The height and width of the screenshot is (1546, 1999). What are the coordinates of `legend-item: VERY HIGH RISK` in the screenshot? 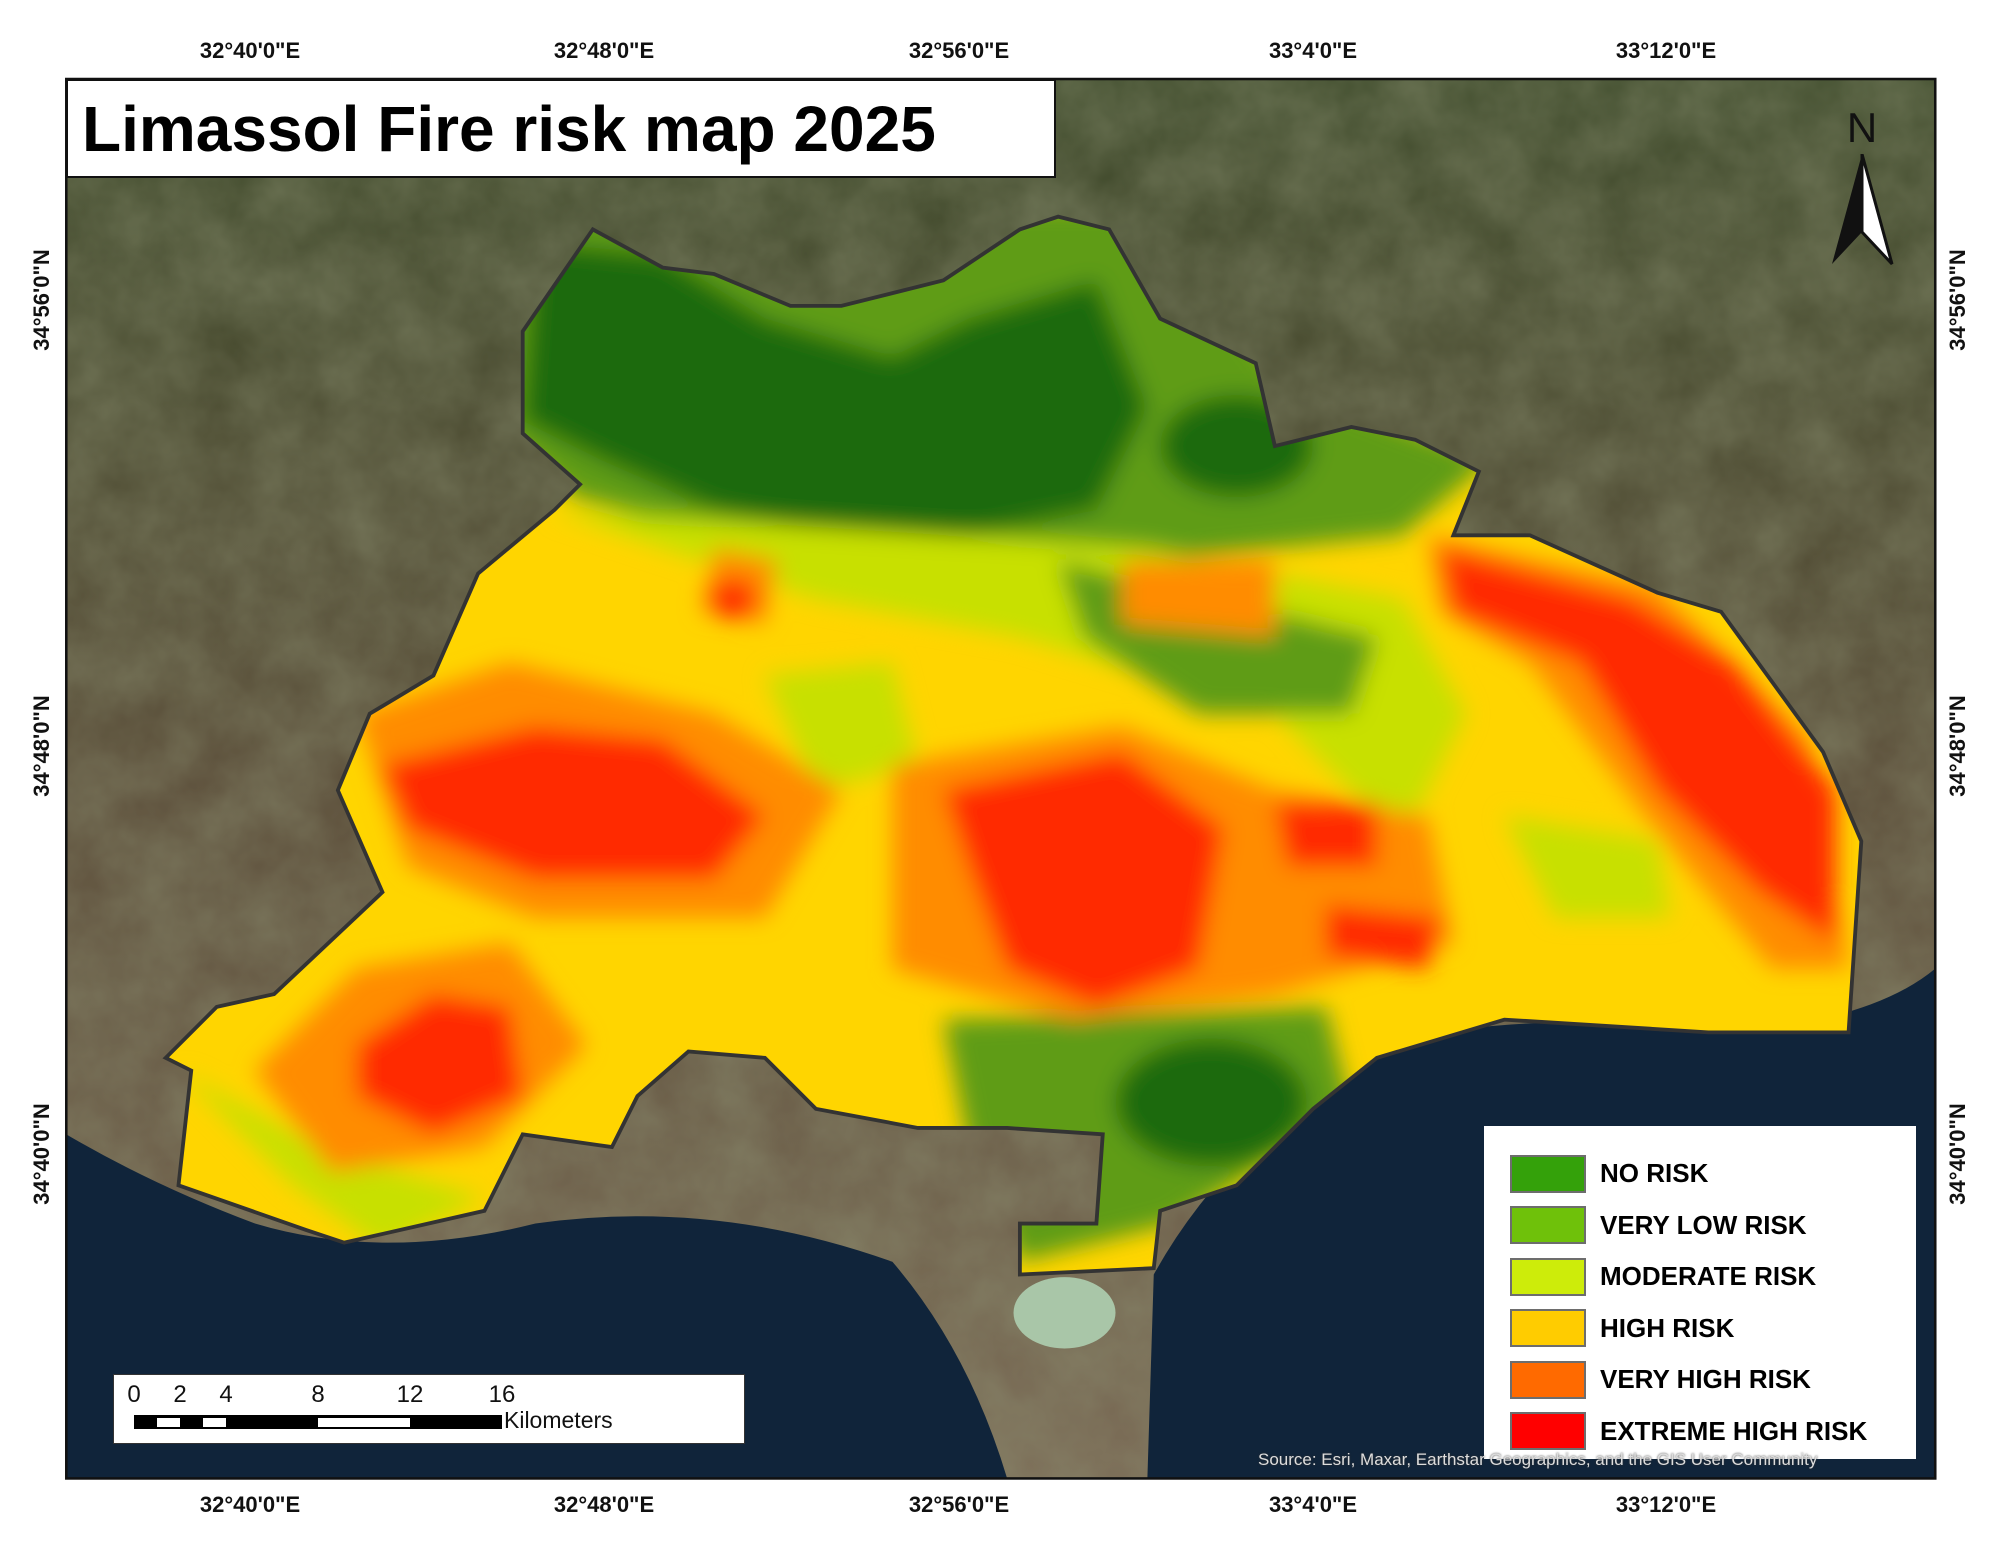 It's located at (1713, 1380).